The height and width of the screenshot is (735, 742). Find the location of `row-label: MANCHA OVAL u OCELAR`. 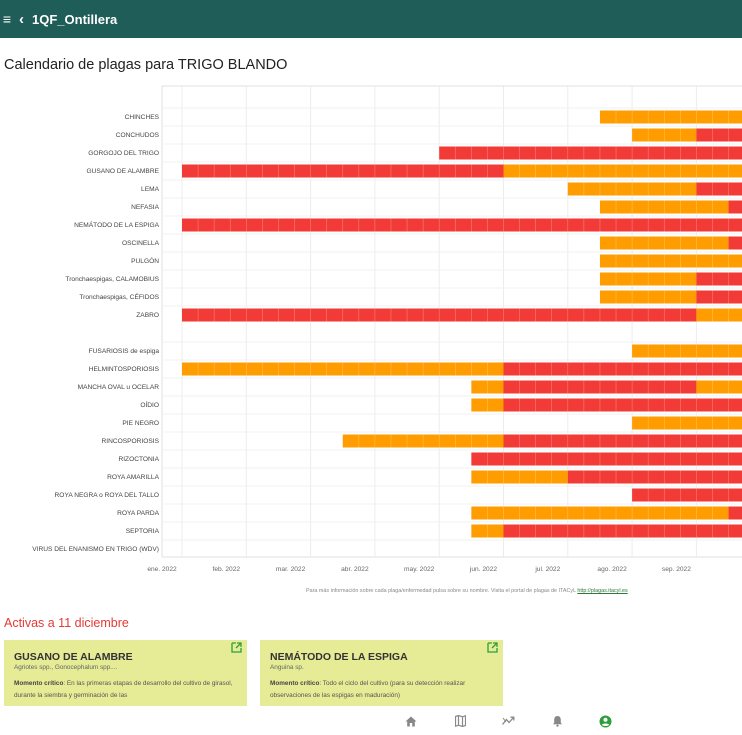

row-label: MANCHA OVAL u OCELAR is located at coordinates (119, 387).